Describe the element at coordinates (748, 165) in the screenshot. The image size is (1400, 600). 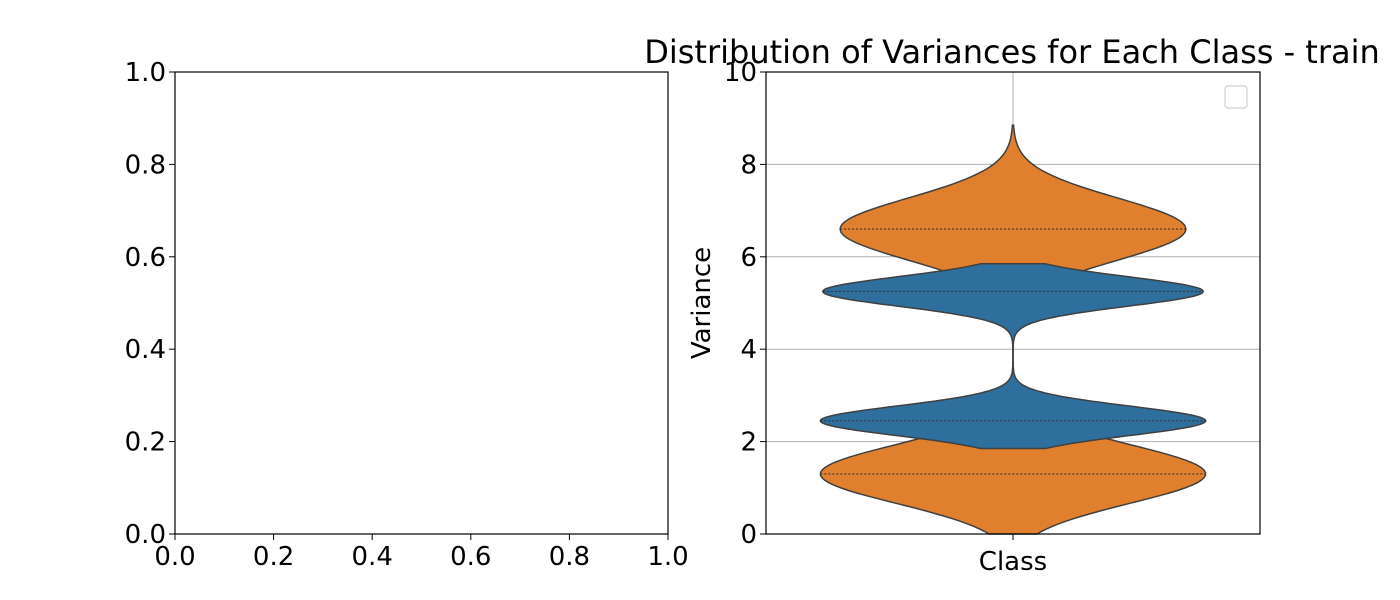
I see `violin-y-tick-label: 8` at that location.